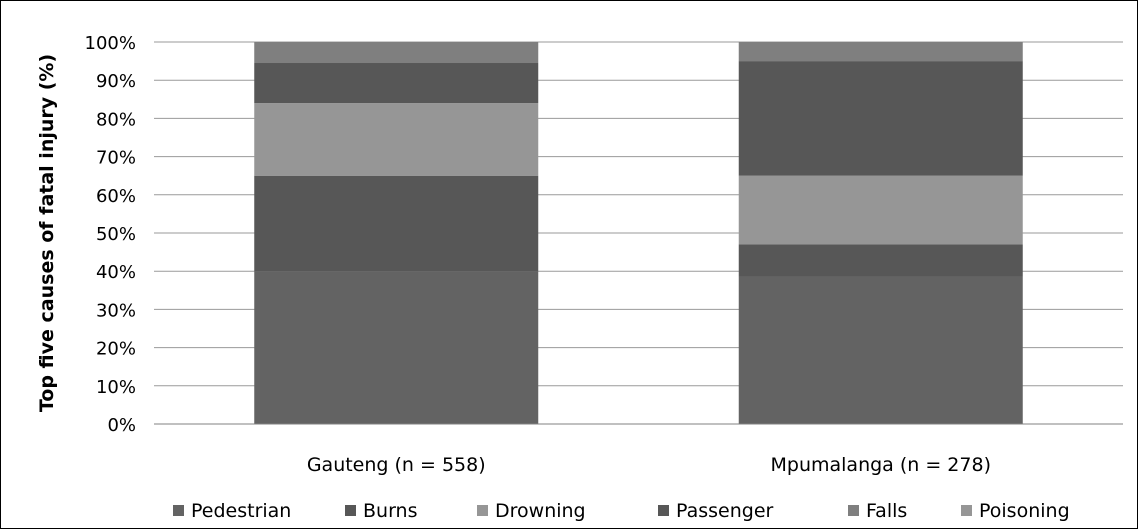 Image resolution: width=1138 pixels, height=532 pixels. Describe the element at coordinates (116, 119) in the screenshot. I see `y-tick-label: 80%` at that location.